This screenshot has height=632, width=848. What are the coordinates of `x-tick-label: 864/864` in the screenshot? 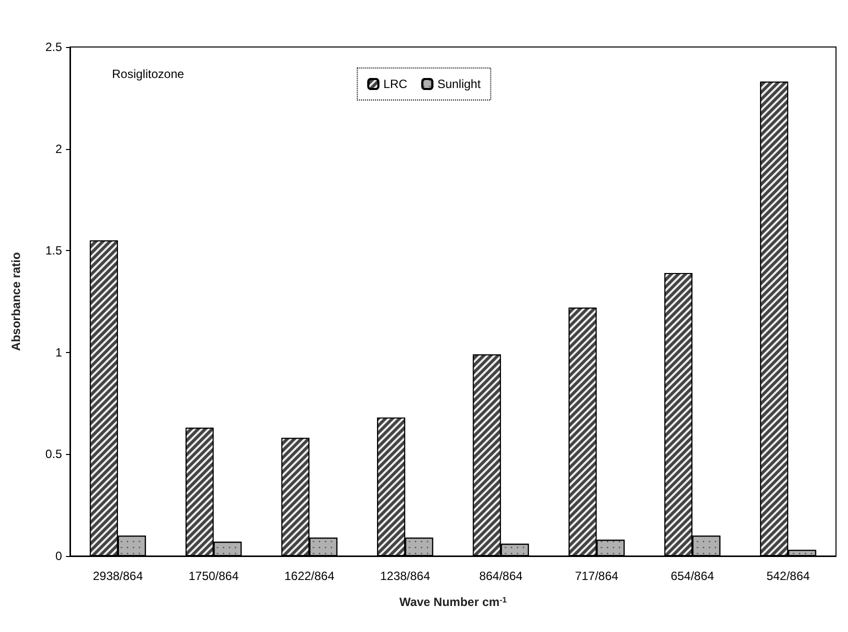 It's located at (501, 576).